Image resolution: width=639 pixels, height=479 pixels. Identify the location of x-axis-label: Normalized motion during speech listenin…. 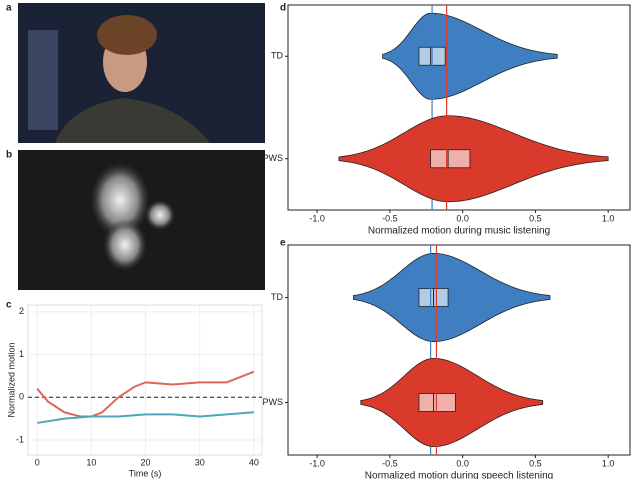
(459, 475).